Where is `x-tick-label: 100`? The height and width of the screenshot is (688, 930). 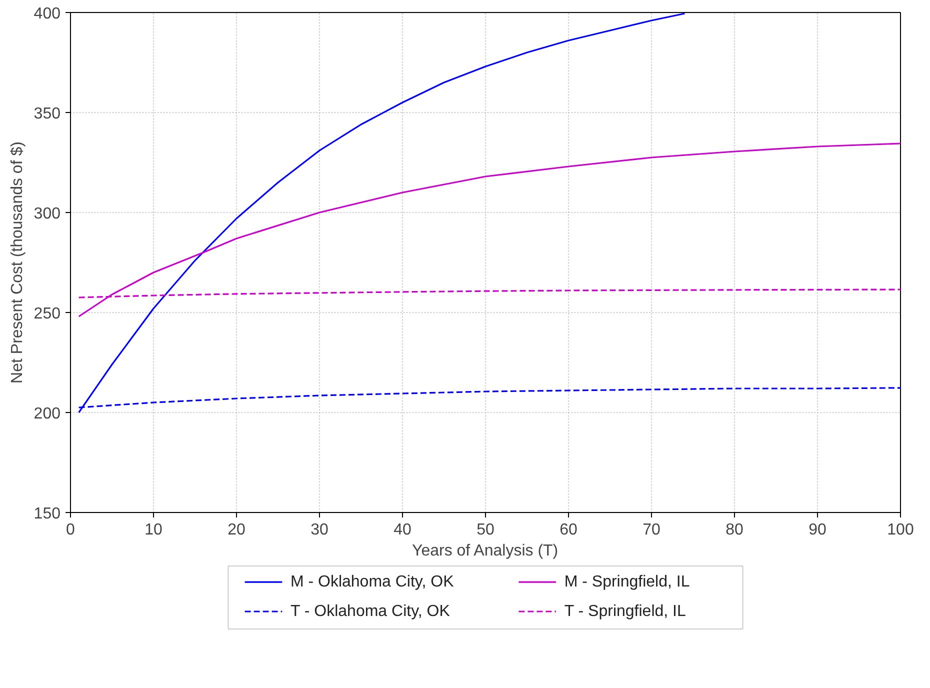
x-tick-label: 100 is located at coordinates (900, 530).